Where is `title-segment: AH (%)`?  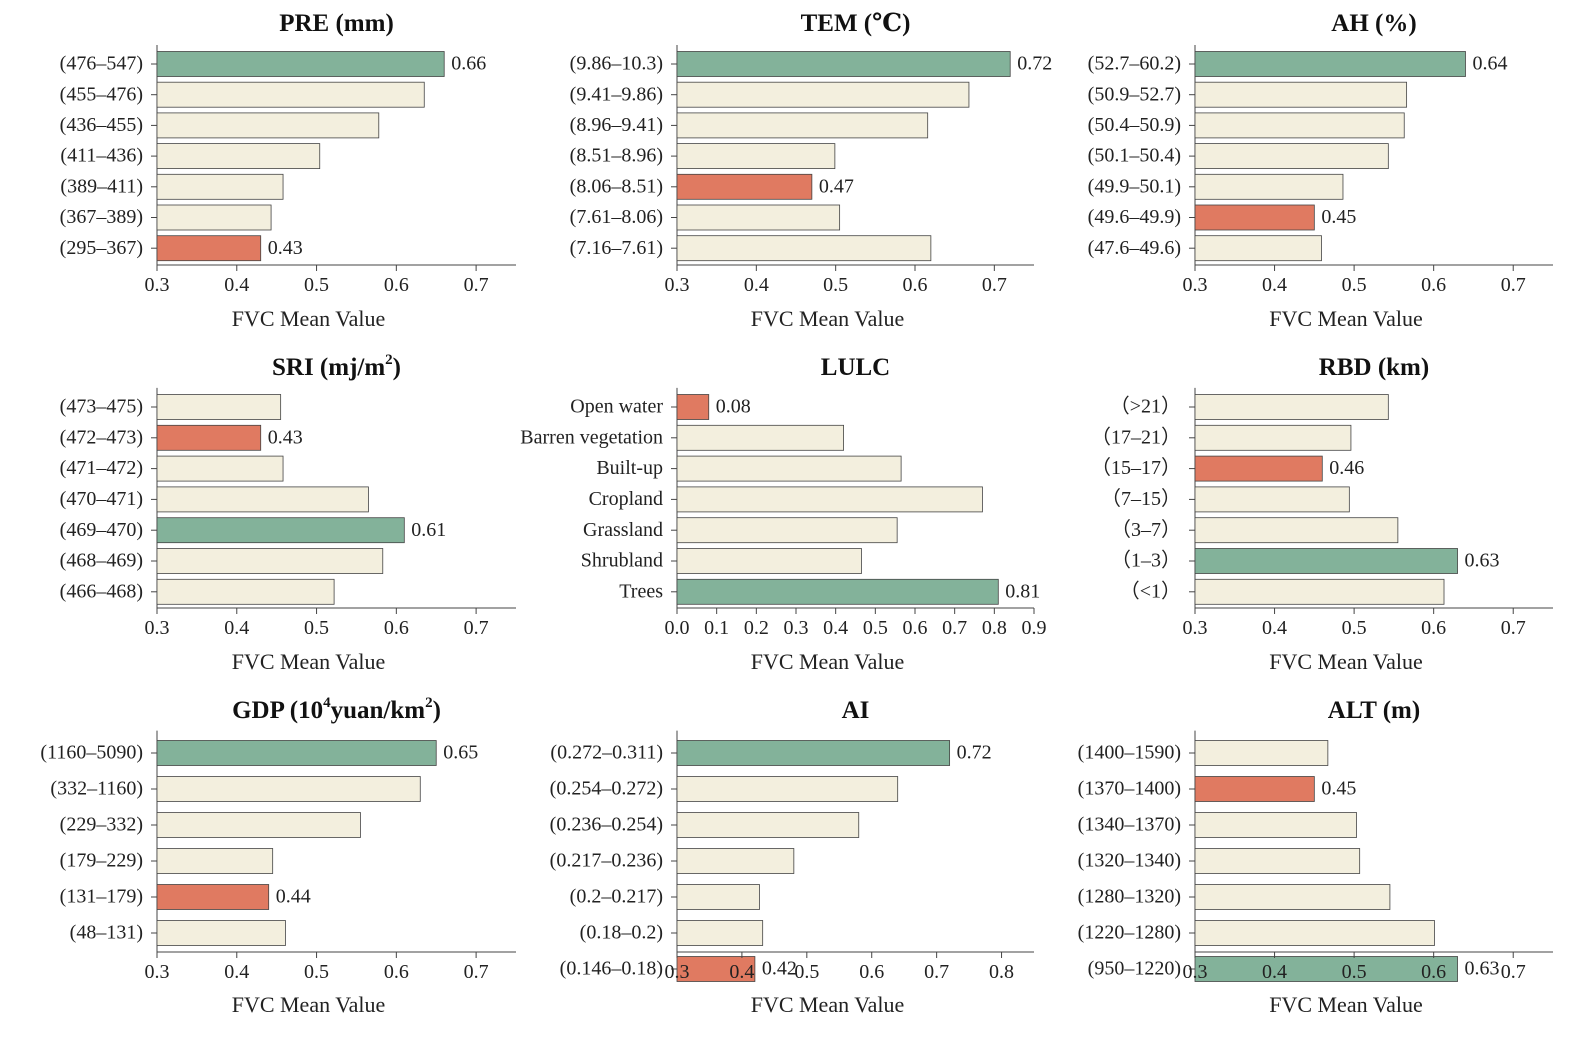 title-segment: AH (%) is located at coordinates (1373, 23).